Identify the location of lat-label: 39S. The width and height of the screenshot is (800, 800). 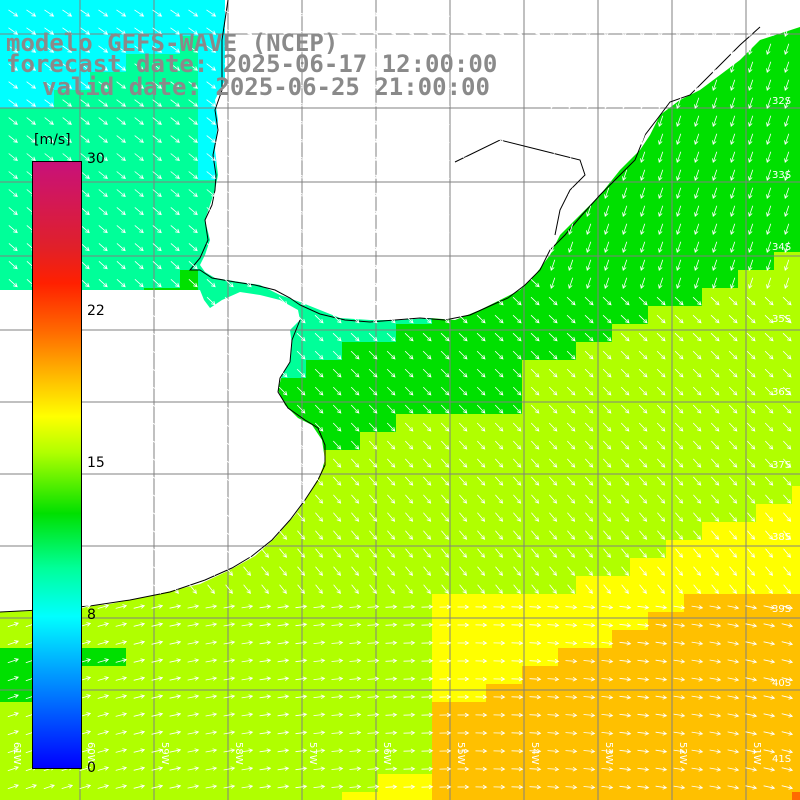
(781, 609).